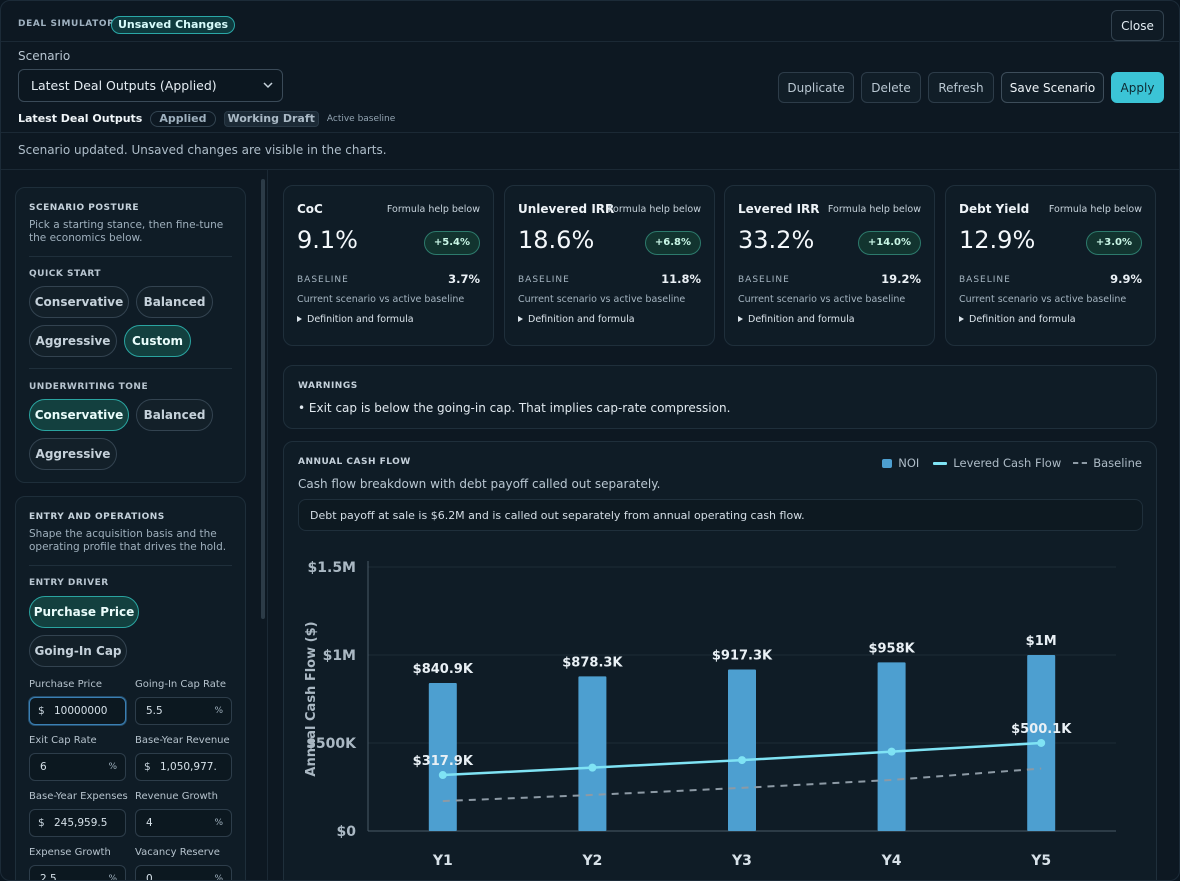  I want to click on status-divider, so click(590, 169).